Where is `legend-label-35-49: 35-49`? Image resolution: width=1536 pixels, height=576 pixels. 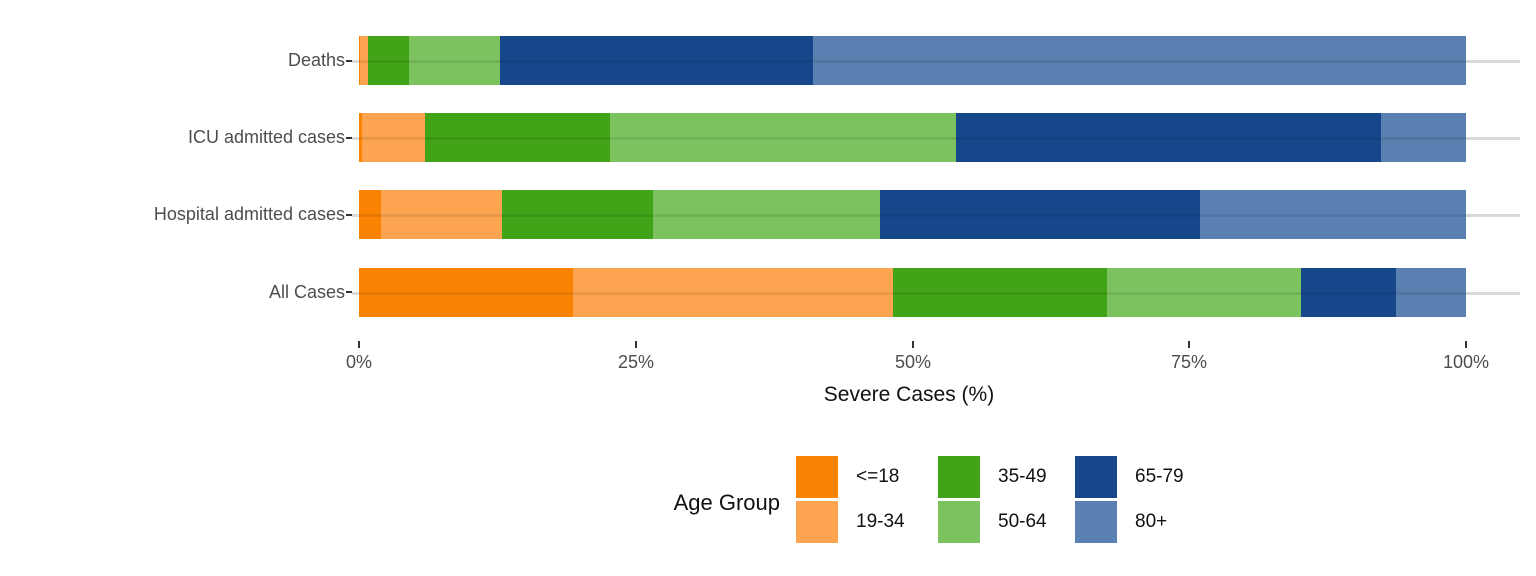 legend-label-35-49: 35-49 is located at coordinates (1022, 476).